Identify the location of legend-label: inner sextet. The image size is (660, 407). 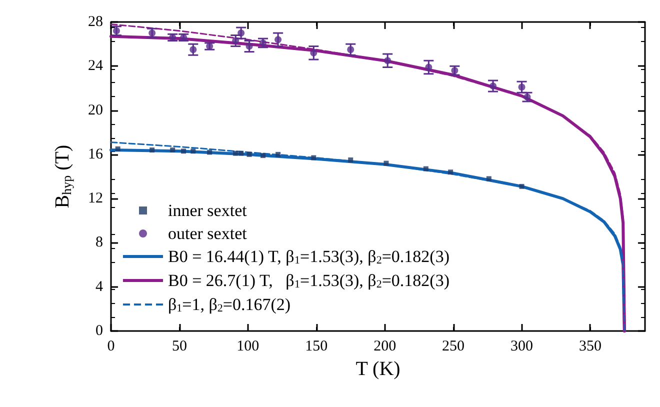
(208, 210).